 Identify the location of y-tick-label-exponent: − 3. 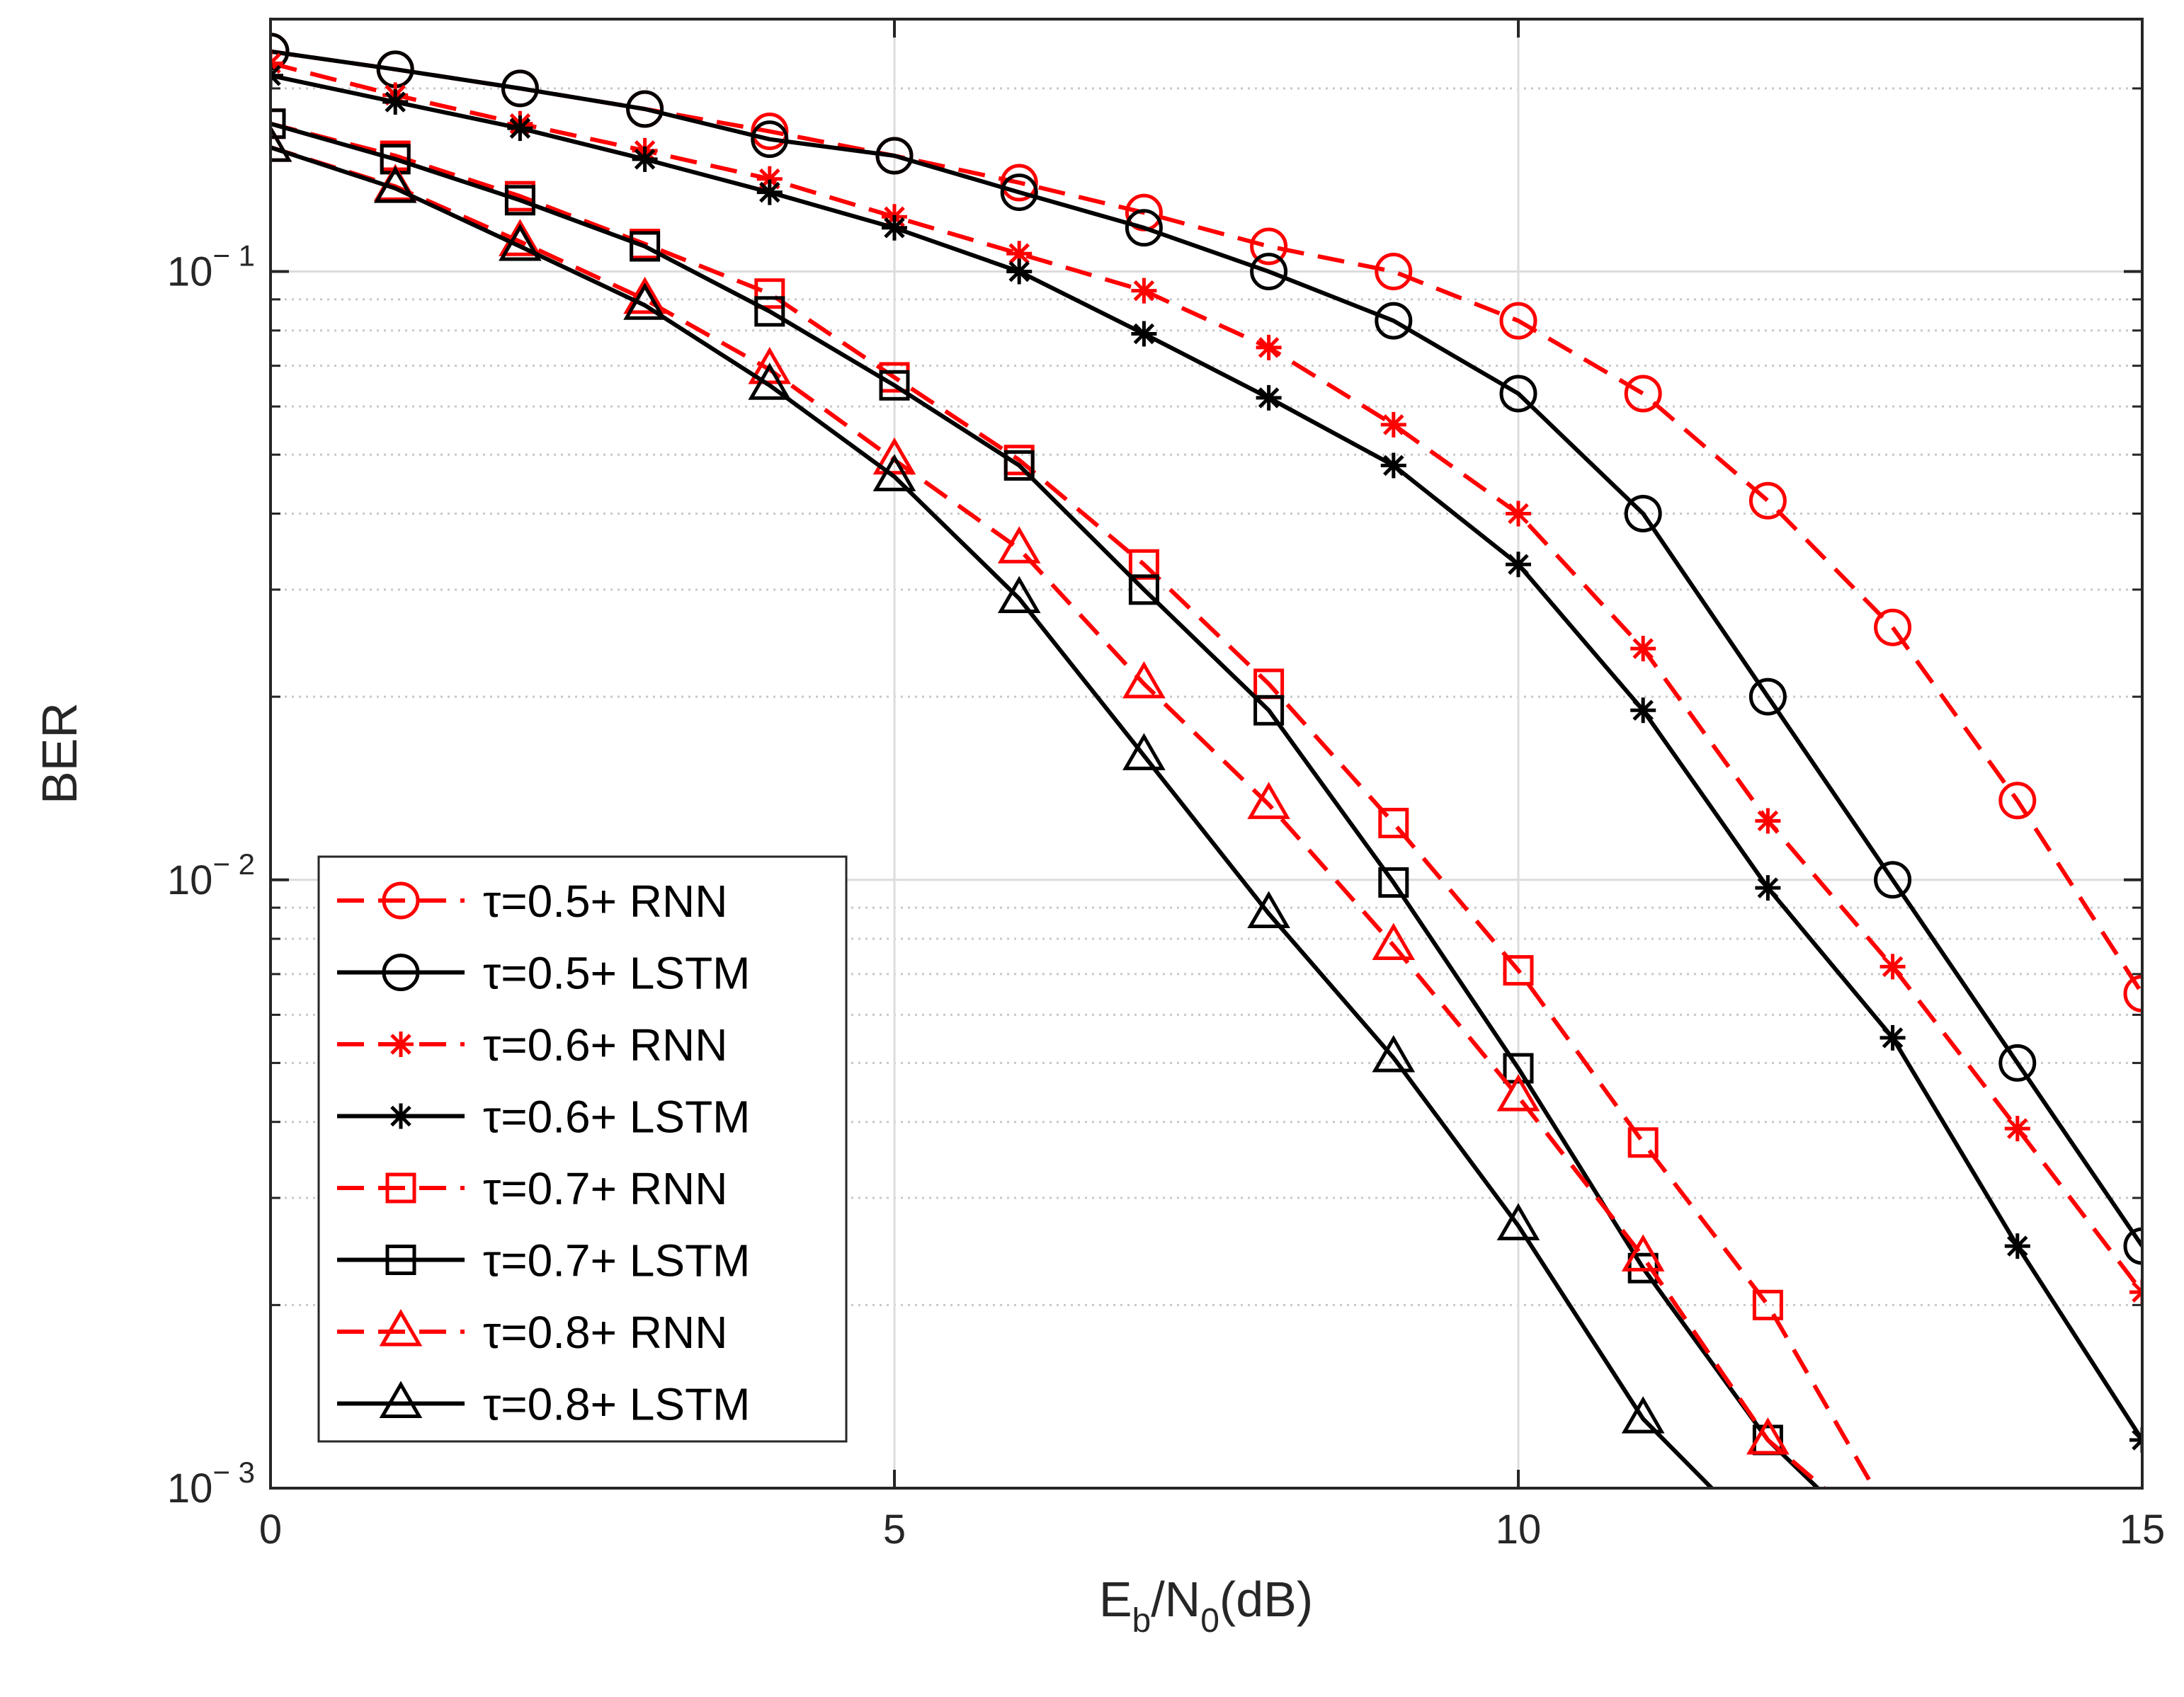
(233, 1472).